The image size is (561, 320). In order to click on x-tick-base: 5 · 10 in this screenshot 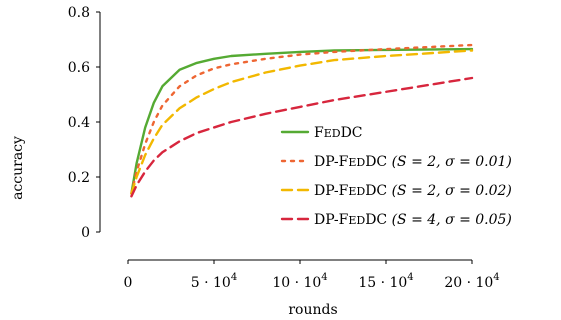, I will do `click(211, 283)`.